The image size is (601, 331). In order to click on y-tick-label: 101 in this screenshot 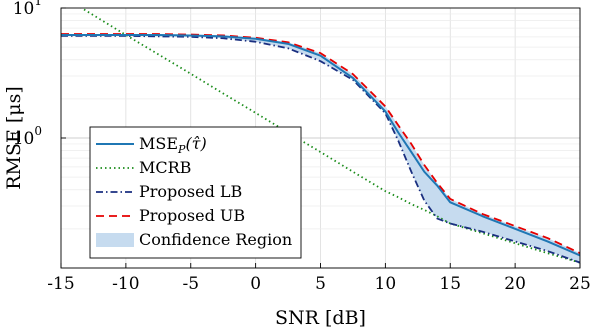, I will do `click(27, 9)`.